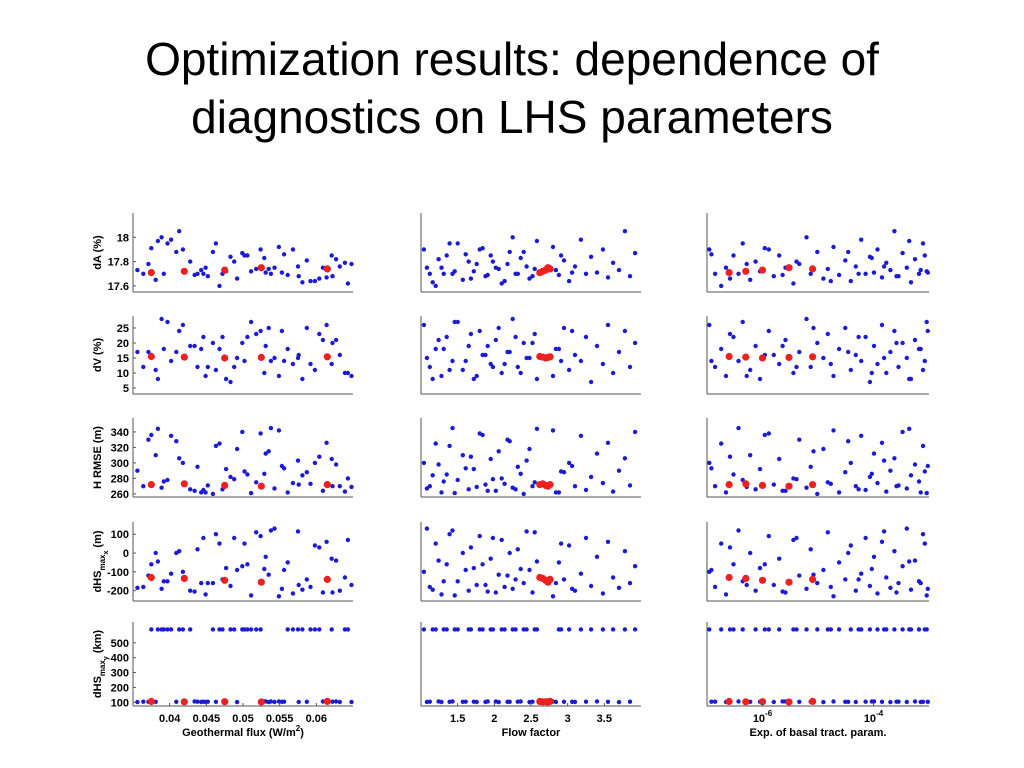 This screenshot has width=1024, height=768. Describe the element at coordinates (120, 479) in the screenshot. I see `ytick-label-r2-1: 280` at that location.